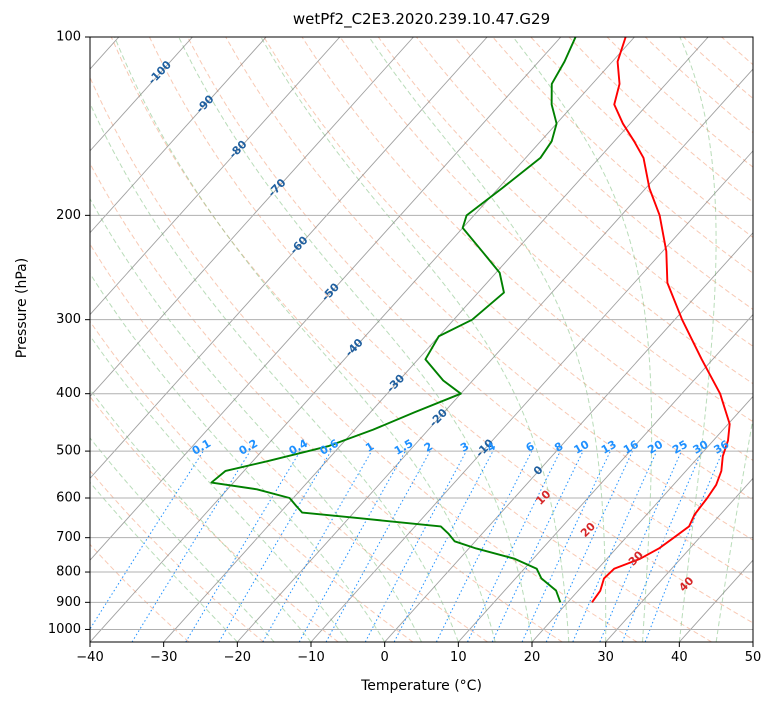  Describe the element at coordinates (609, 447) in the screenshot. I see `mixing-ratio-label: 13` at that location.